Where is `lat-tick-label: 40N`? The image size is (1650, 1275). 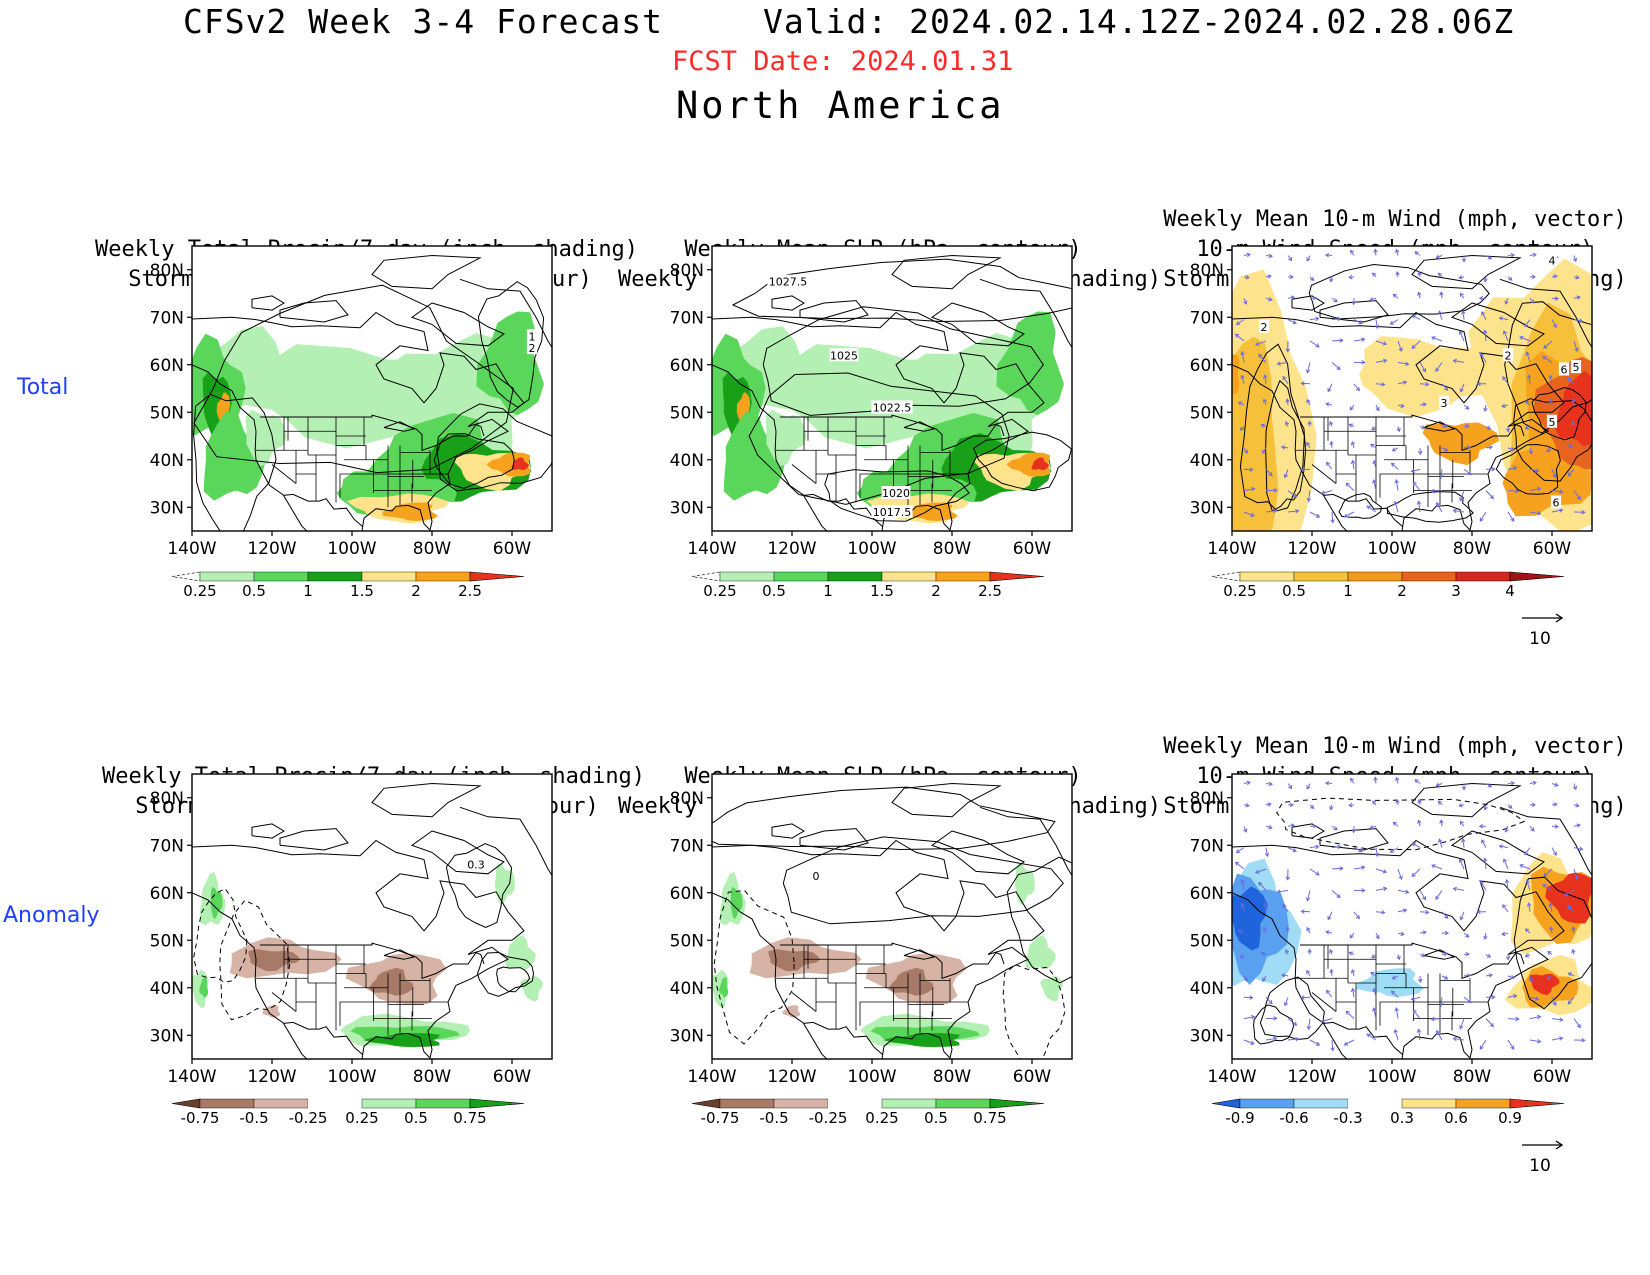
lat-tick-label: 40N is located at coordinates (1207, 461).